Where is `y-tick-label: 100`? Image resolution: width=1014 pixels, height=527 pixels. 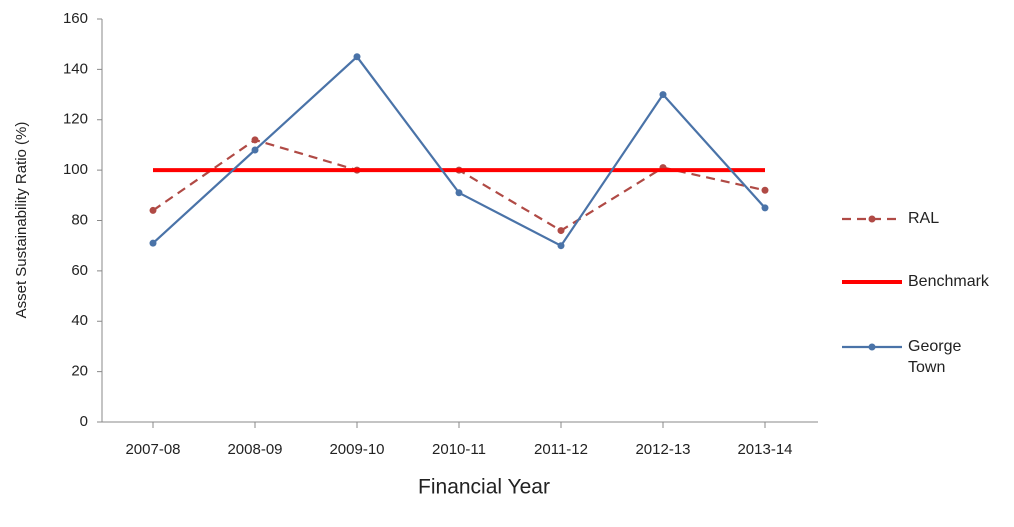
y-tick-label: 100 is located at coordinates (75, 169).